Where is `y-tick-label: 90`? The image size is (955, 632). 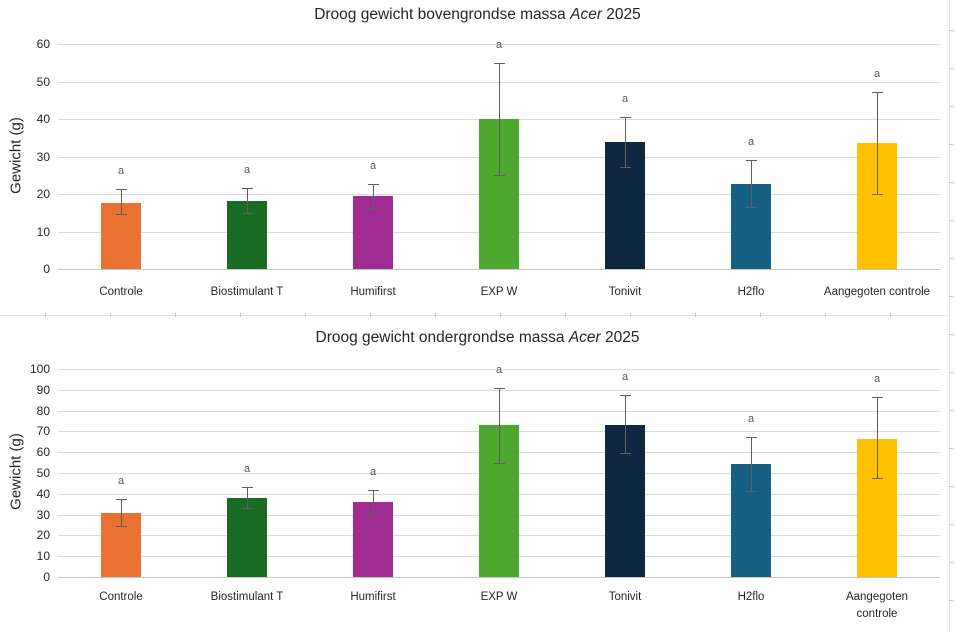
y-tick-label: 90 is located at coordinates (43, 389).